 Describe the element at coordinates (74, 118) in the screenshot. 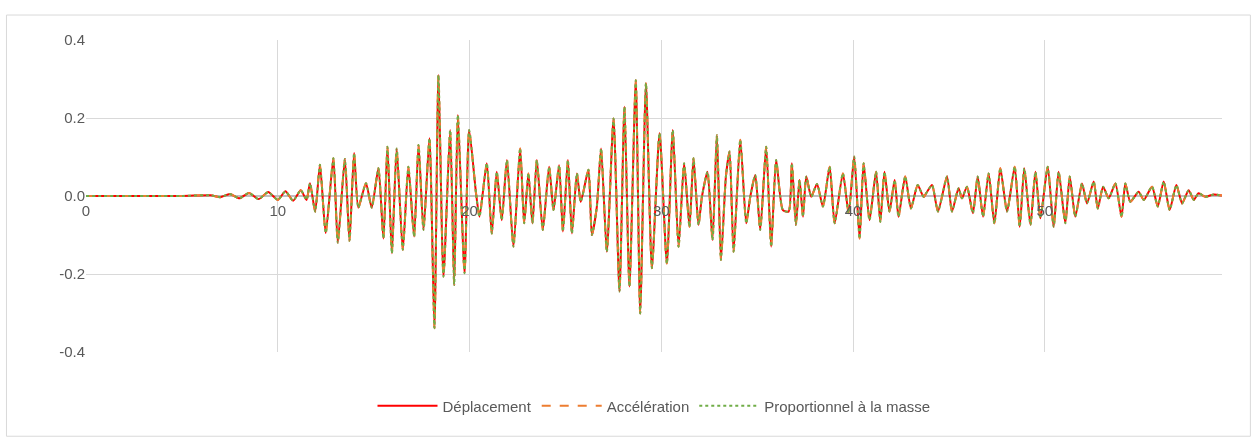

I see `y-tick-label: 0.2` at that location.